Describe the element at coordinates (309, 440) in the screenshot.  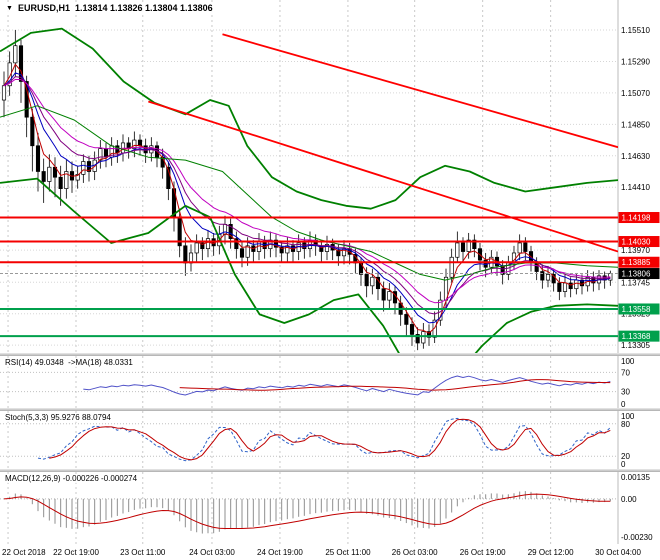
I see `stoch-guides` at that location.